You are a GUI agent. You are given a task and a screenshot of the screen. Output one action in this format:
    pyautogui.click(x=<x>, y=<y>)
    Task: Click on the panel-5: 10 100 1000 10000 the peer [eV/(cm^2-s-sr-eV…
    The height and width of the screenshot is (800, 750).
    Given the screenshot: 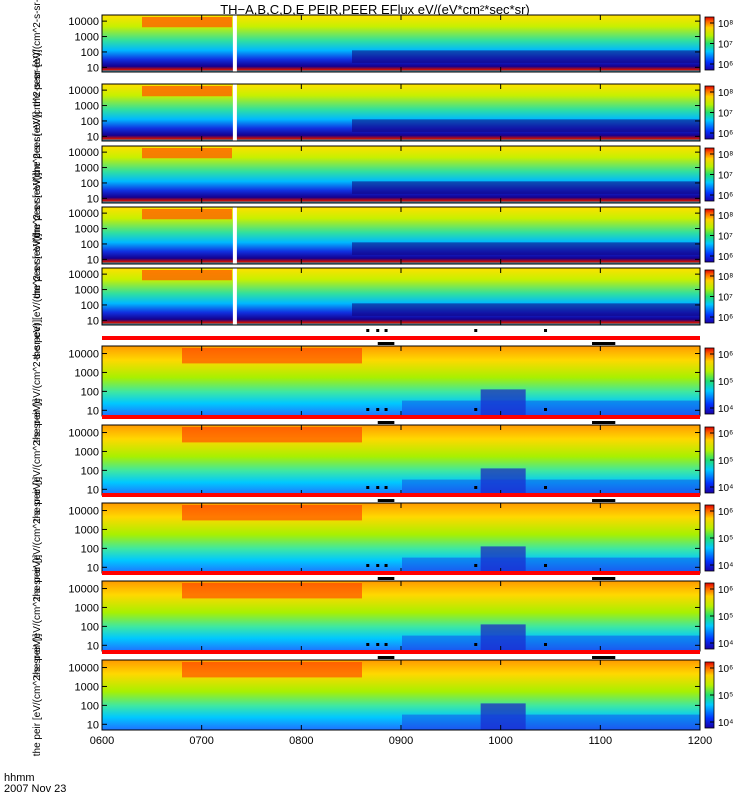 What is the action you would take?
    pyautogui.click(x=382, y=296)
    